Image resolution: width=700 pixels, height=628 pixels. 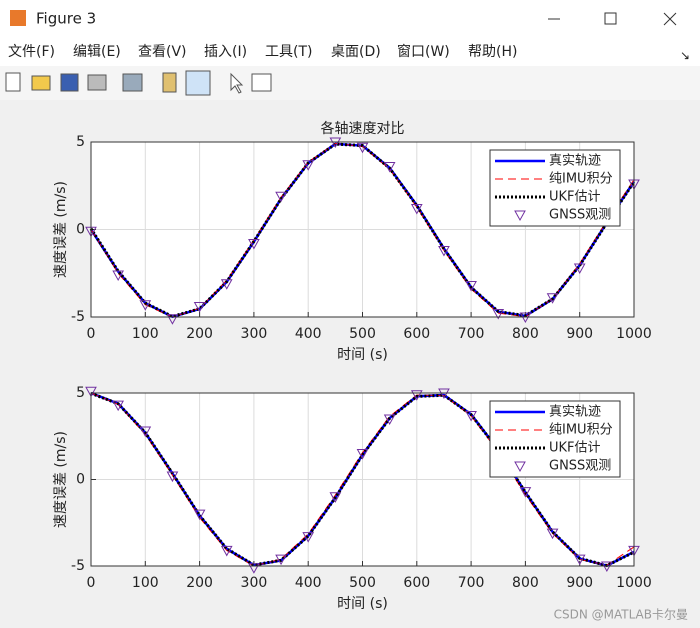 I want to click on save-icon, so click(x=69, y=82).